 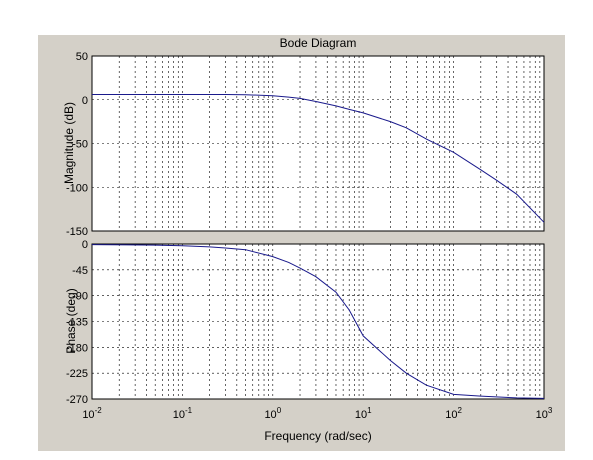 I want to click on frequency-tick-labels: 10⁻² 10⁻¹ 10⁰ 10¹ 10² 10³, so click(x=317, y=413).